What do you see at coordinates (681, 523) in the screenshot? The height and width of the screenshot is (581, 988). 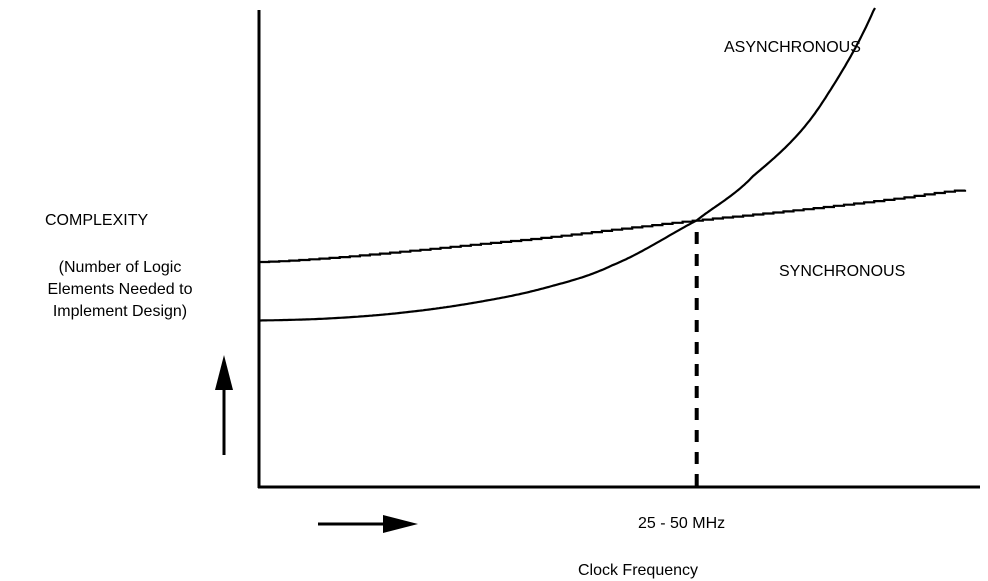 I see `x-marker-label: 25 - 50 MHz` at bounding box center [681, 523].